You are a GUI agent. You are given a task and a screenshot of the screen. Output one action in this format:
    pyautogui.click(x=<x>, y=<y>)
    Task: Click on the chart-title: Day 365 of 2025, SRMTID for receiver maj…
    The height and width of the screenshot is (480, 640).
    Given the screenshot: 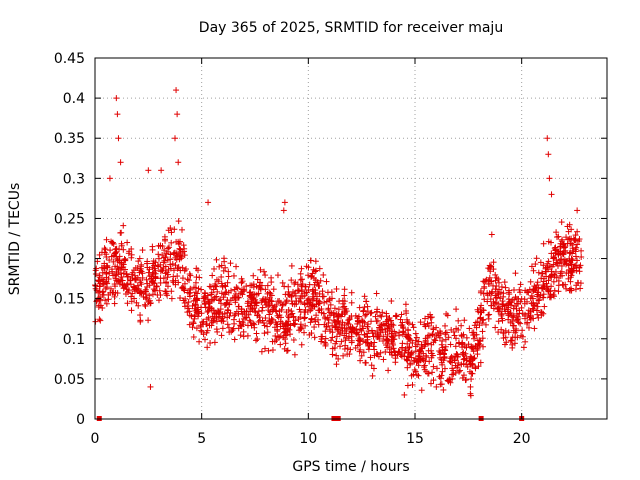 What is the action you would take?
    pyautogui.click(x=351, y=28)
    